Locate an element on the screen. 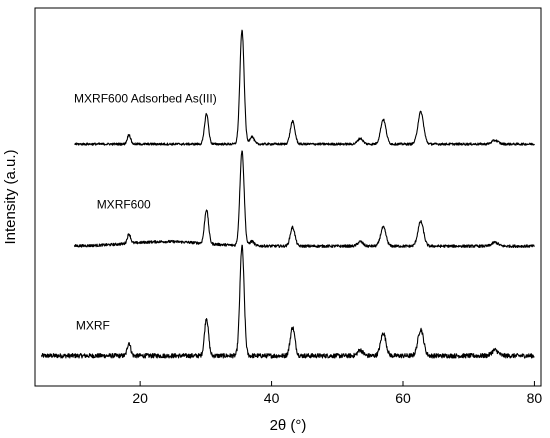  series-annotation: MXRF600 is located at coordinates (124, 204).